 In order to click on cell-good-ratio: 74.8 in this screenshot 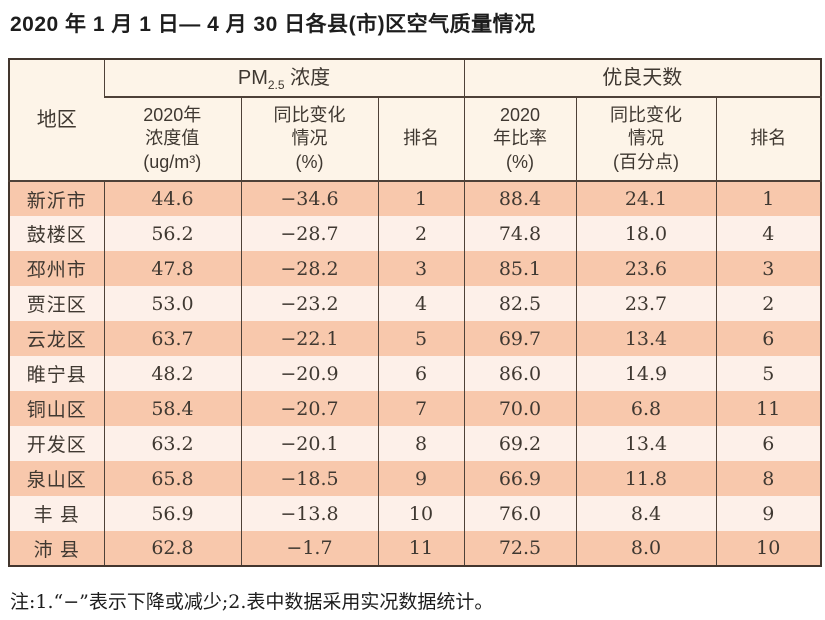, I will do `click(519, 233)`.